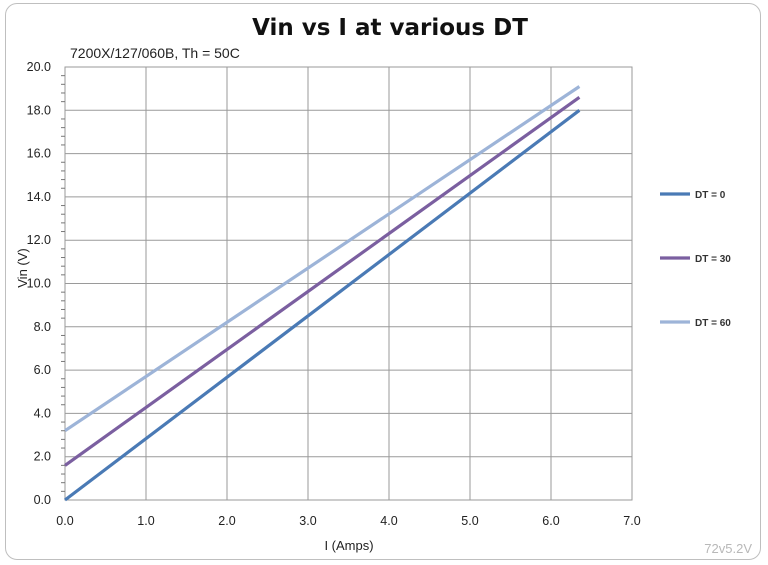 This screenshot has height=565, width=768. Describe the element at coordinates (226, 521) in the screenshot. I see `x-tick-label: 2.0` at that location.